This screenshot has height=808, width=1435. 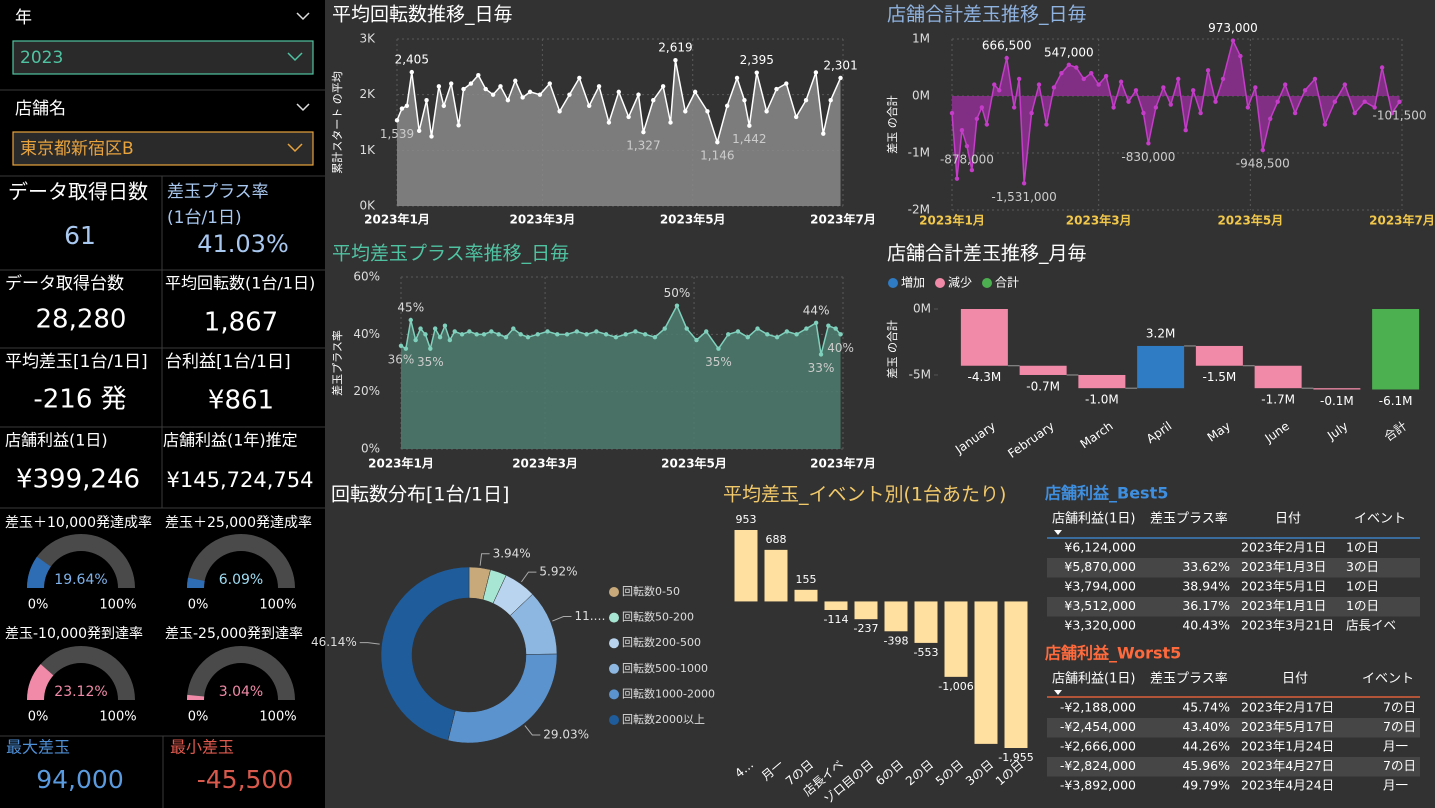 I want to click on table-title: 店舗利益_Best5, so click(x=1106, y=493).